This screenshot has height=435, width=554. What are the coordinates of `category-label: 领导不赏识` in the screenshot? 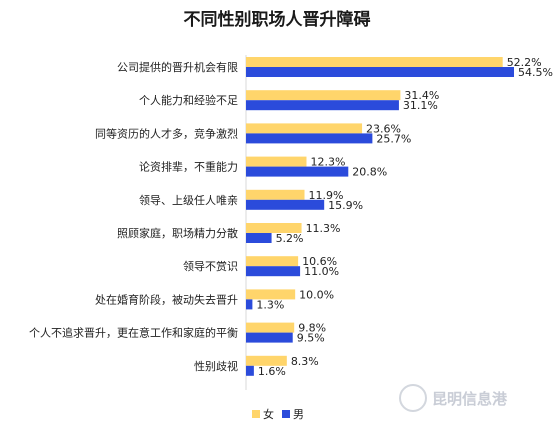 It's located at (210, 266).